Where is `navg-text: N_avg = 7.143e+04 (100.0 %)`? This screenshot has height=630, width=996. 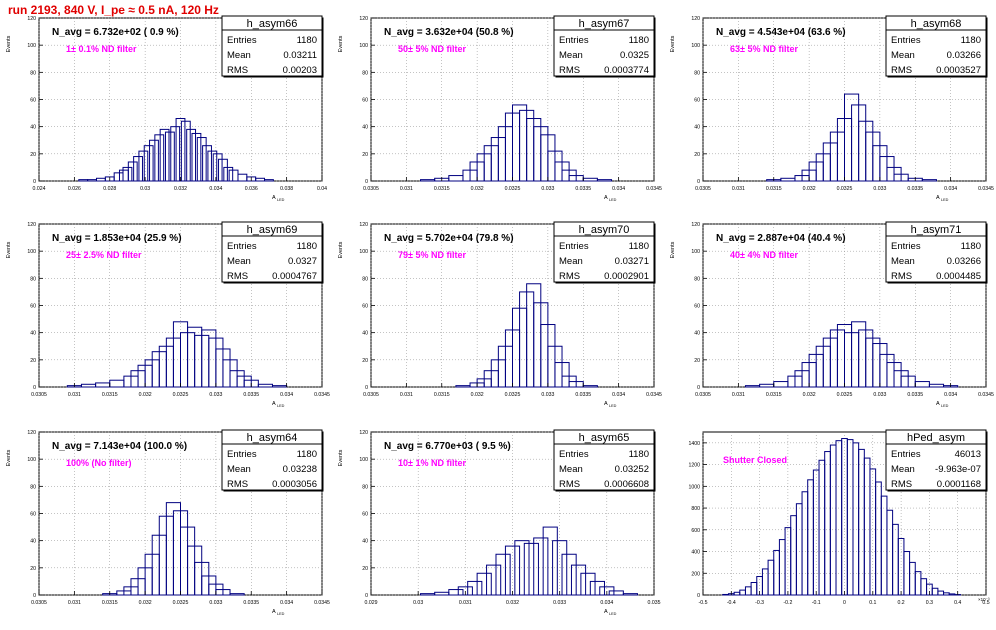 navg-text: N_avg = 7.143e+04 (100.0 %) is located at coordinates (119, 446).